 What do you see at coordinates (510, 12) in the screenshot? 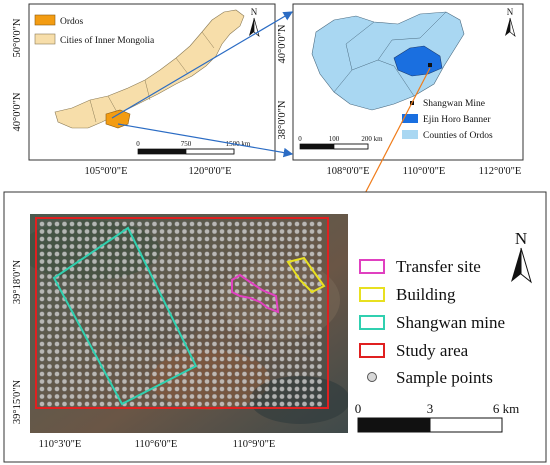
I see `svg-text: N` at bounding box center [510, 12].